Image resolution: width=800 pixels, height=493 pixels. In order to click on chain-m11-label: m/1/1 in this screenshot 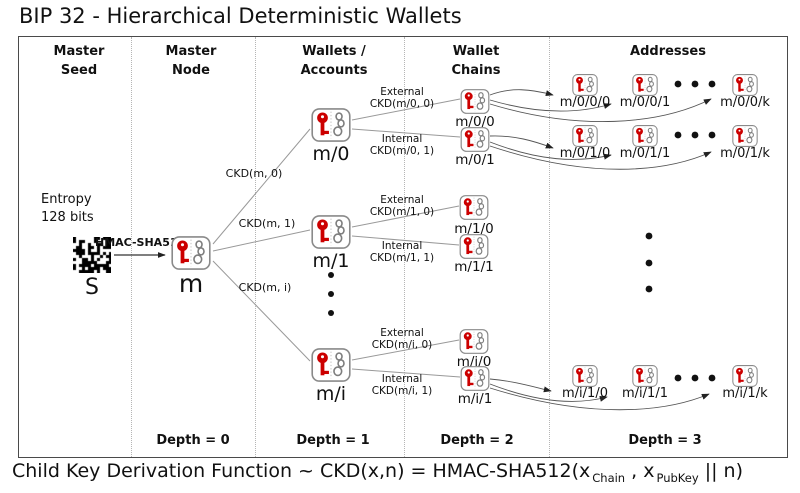, I will do `click(474, 267)`.